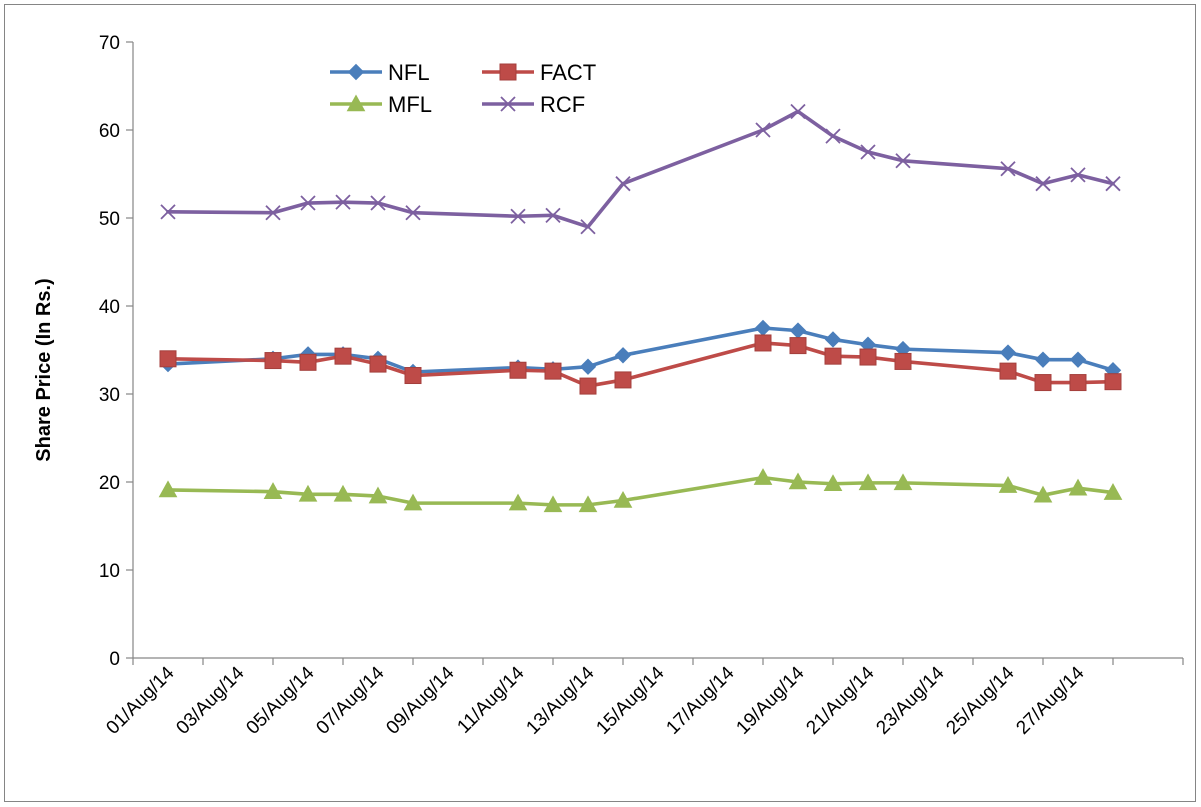 Image resolution: width=1201 pixels, height=807 pixels. Describe the element at coordinates (109, 219) in the screenshot. I see `y-tick-label: 50` at that location.